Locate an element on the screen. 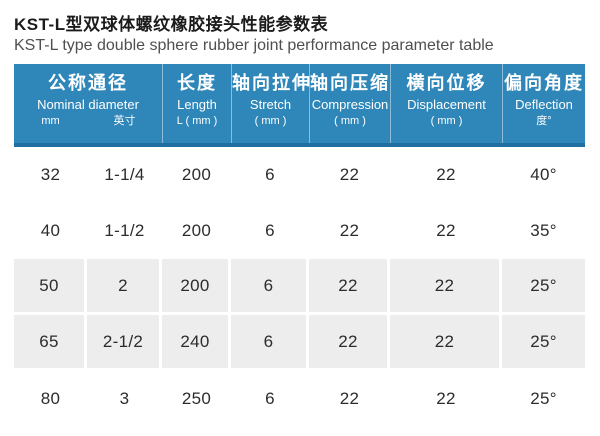 Image resolution: width=600 pixels, height=436 pixels. header-en-label: Length is located at coordinates (197, 104).